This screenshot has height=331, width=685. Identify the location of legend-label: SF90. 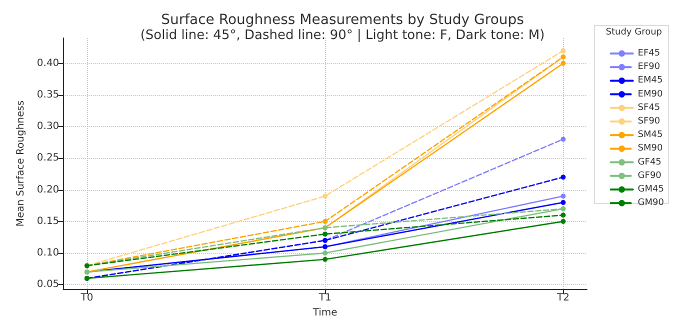
(649, 121).